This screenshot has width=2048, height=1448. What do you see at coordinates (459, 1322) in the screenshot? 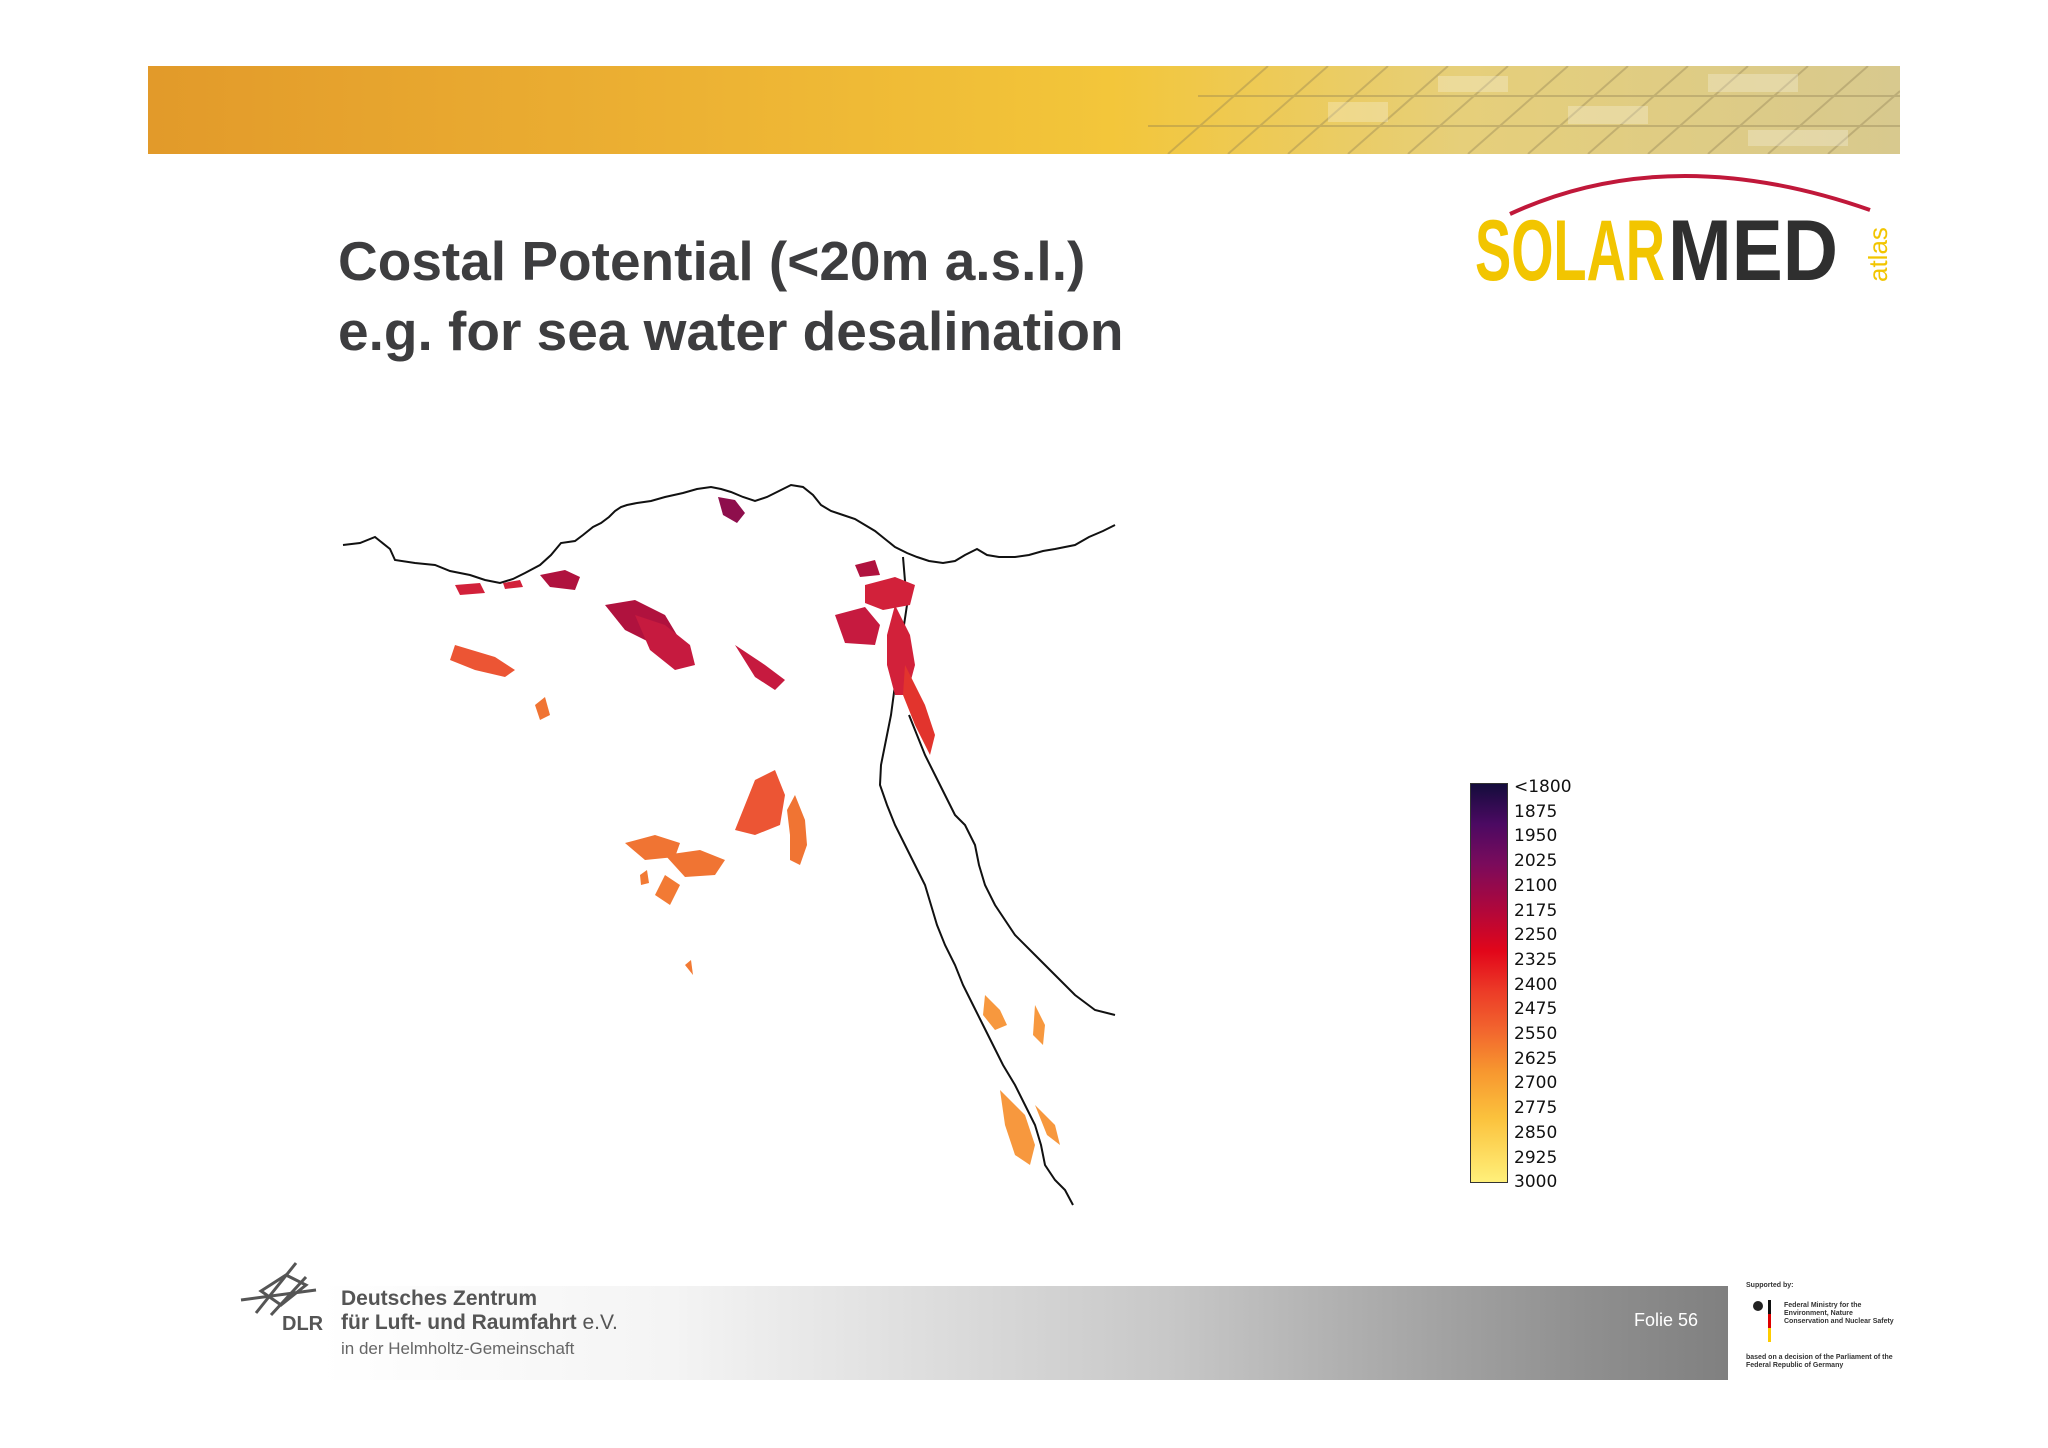
I see `institution-name-main: für Luft- und Raumfahrt` at bounding box center [459, 1322].